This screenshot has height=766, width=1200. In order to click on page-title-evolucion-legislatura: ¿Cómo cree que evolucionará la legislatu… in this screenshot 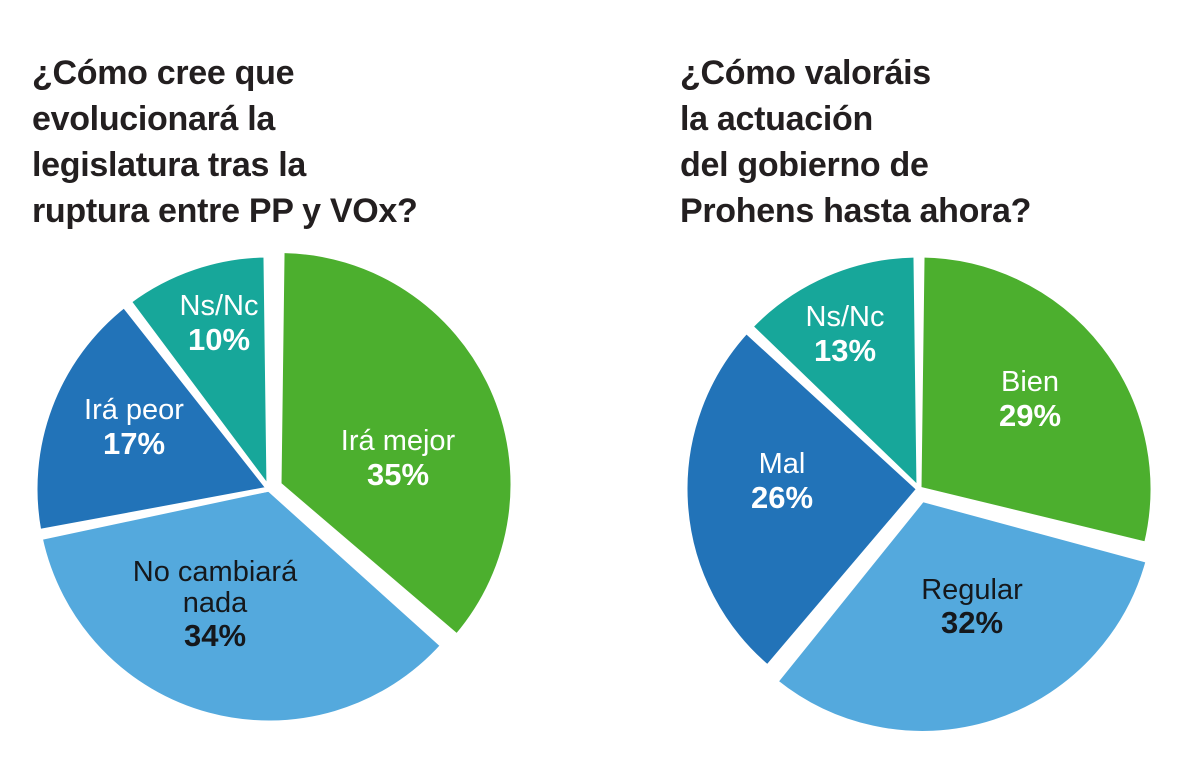, I will do `click(225, 142)`.